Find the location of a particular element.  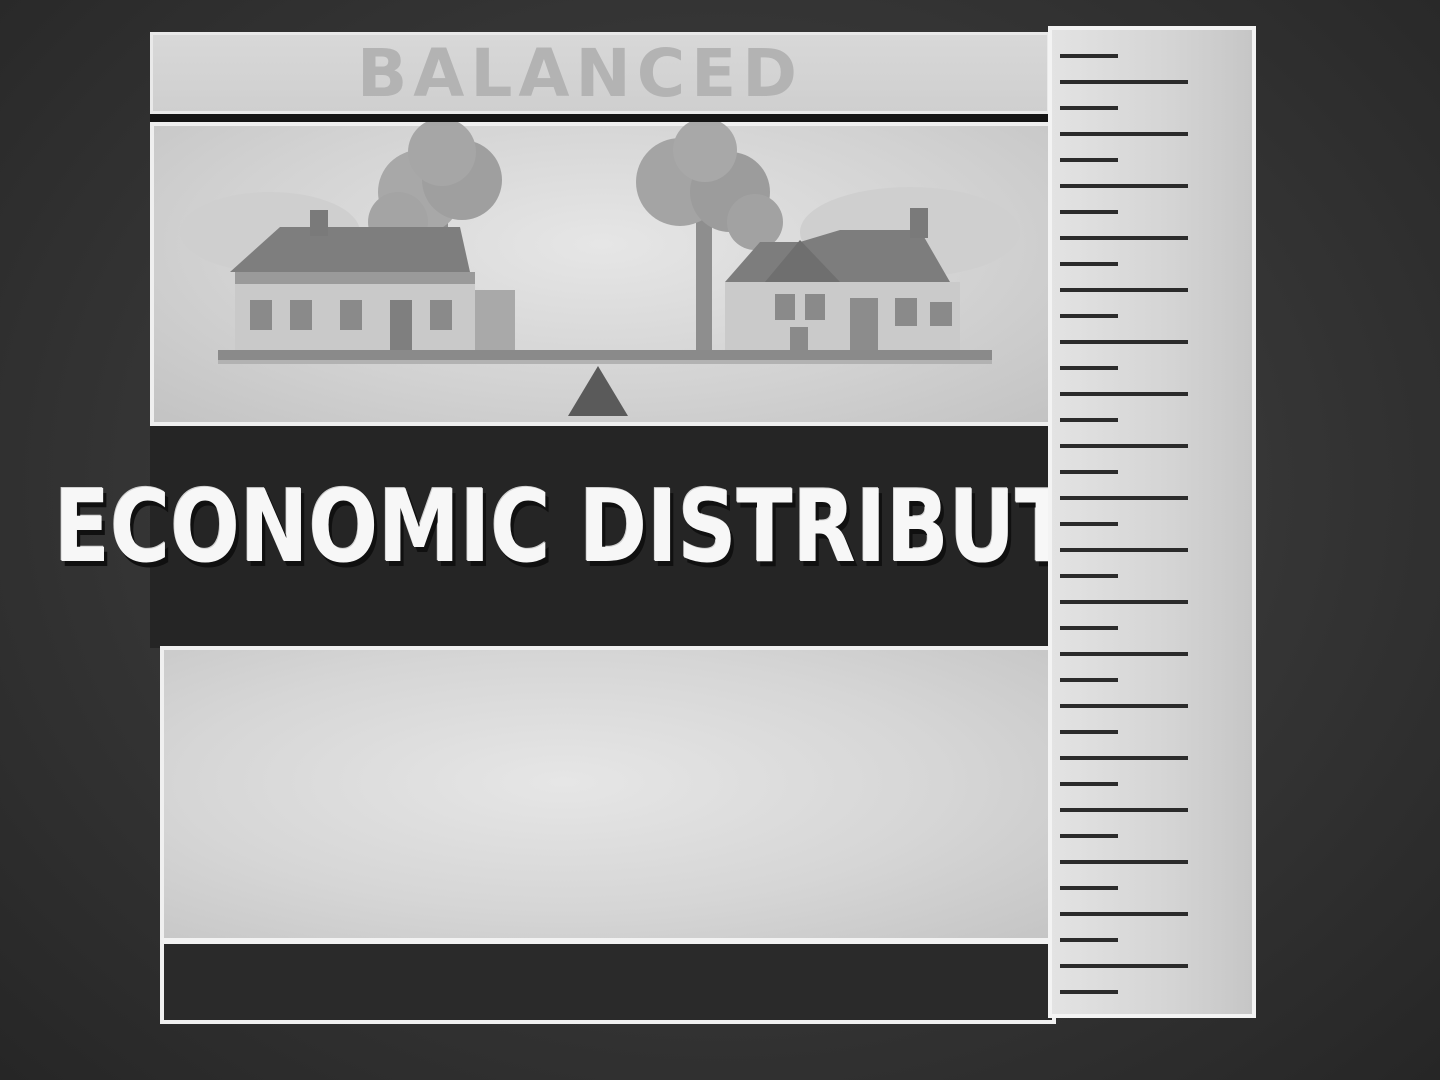

balanced-label: BALANCED is located at coordinates (580, 73).